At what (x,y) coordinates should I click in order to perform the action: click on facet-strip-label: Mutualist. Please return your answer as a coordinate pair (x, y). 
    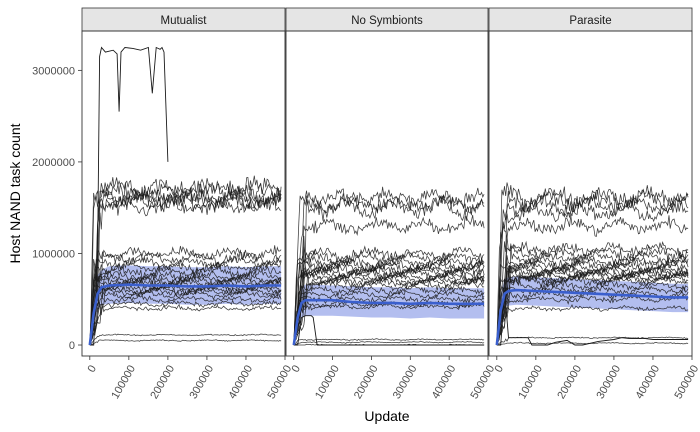
    Looking at the image, I should click on (183, 21).